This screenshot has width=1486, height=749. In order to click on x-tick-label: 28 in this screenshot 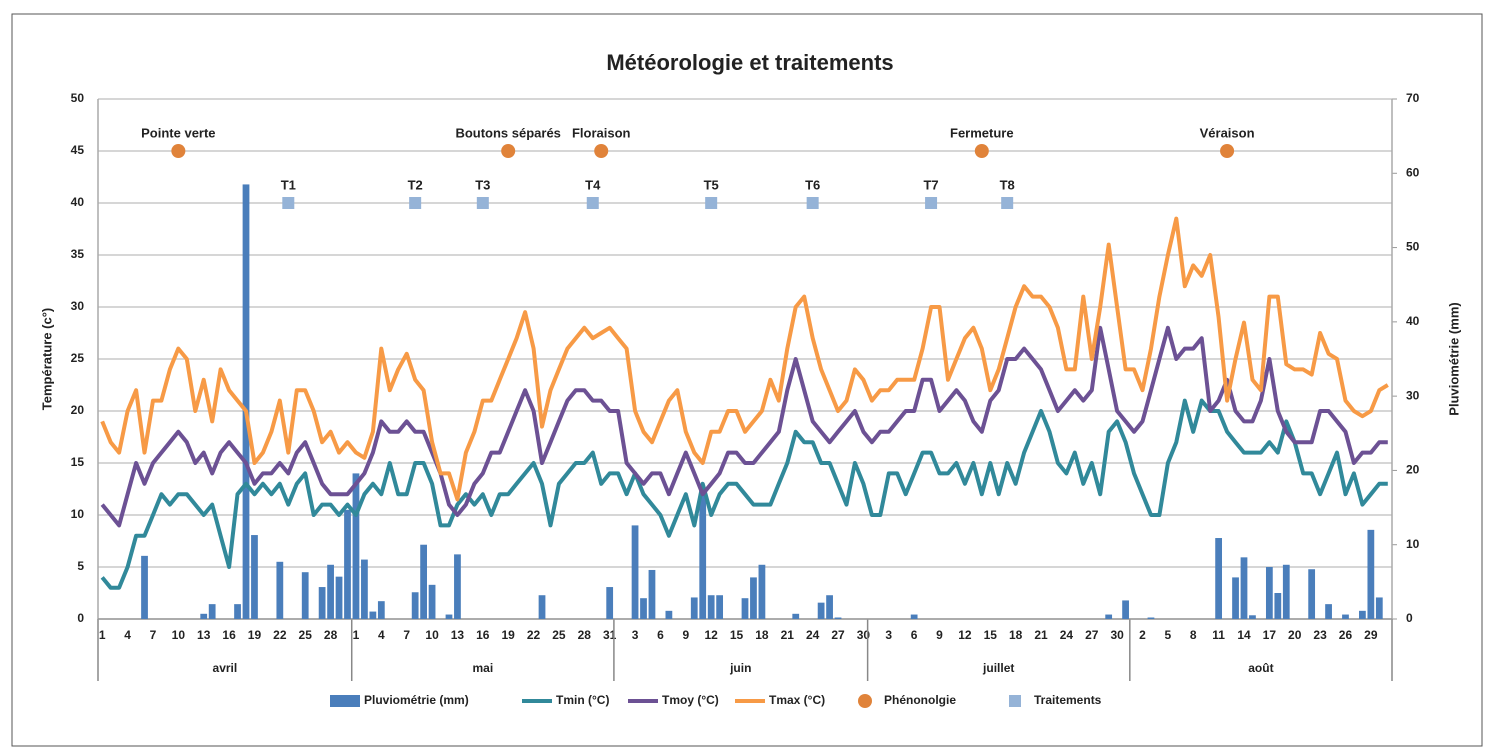, I will do `click(585, 635)`.